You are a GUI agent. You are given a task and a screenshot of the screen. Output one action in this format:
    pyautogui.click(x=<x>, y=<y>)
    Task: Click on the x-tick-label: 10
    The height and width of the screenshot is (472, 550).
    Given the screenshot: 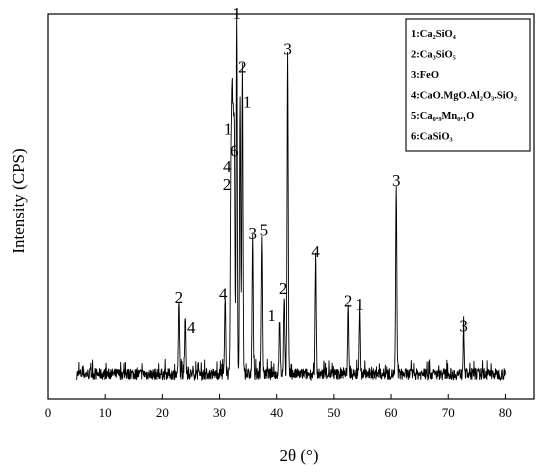 What is the action you would take?
    pyautogui.click(x=105, y=412)
    